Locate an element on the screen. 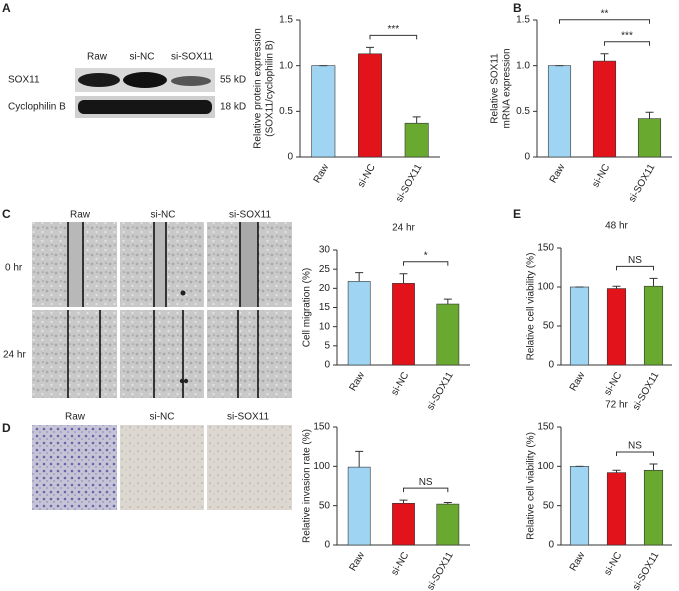 This screenshot has height=591, width=679. panel-letter: B is located at coordinates (517, 8).